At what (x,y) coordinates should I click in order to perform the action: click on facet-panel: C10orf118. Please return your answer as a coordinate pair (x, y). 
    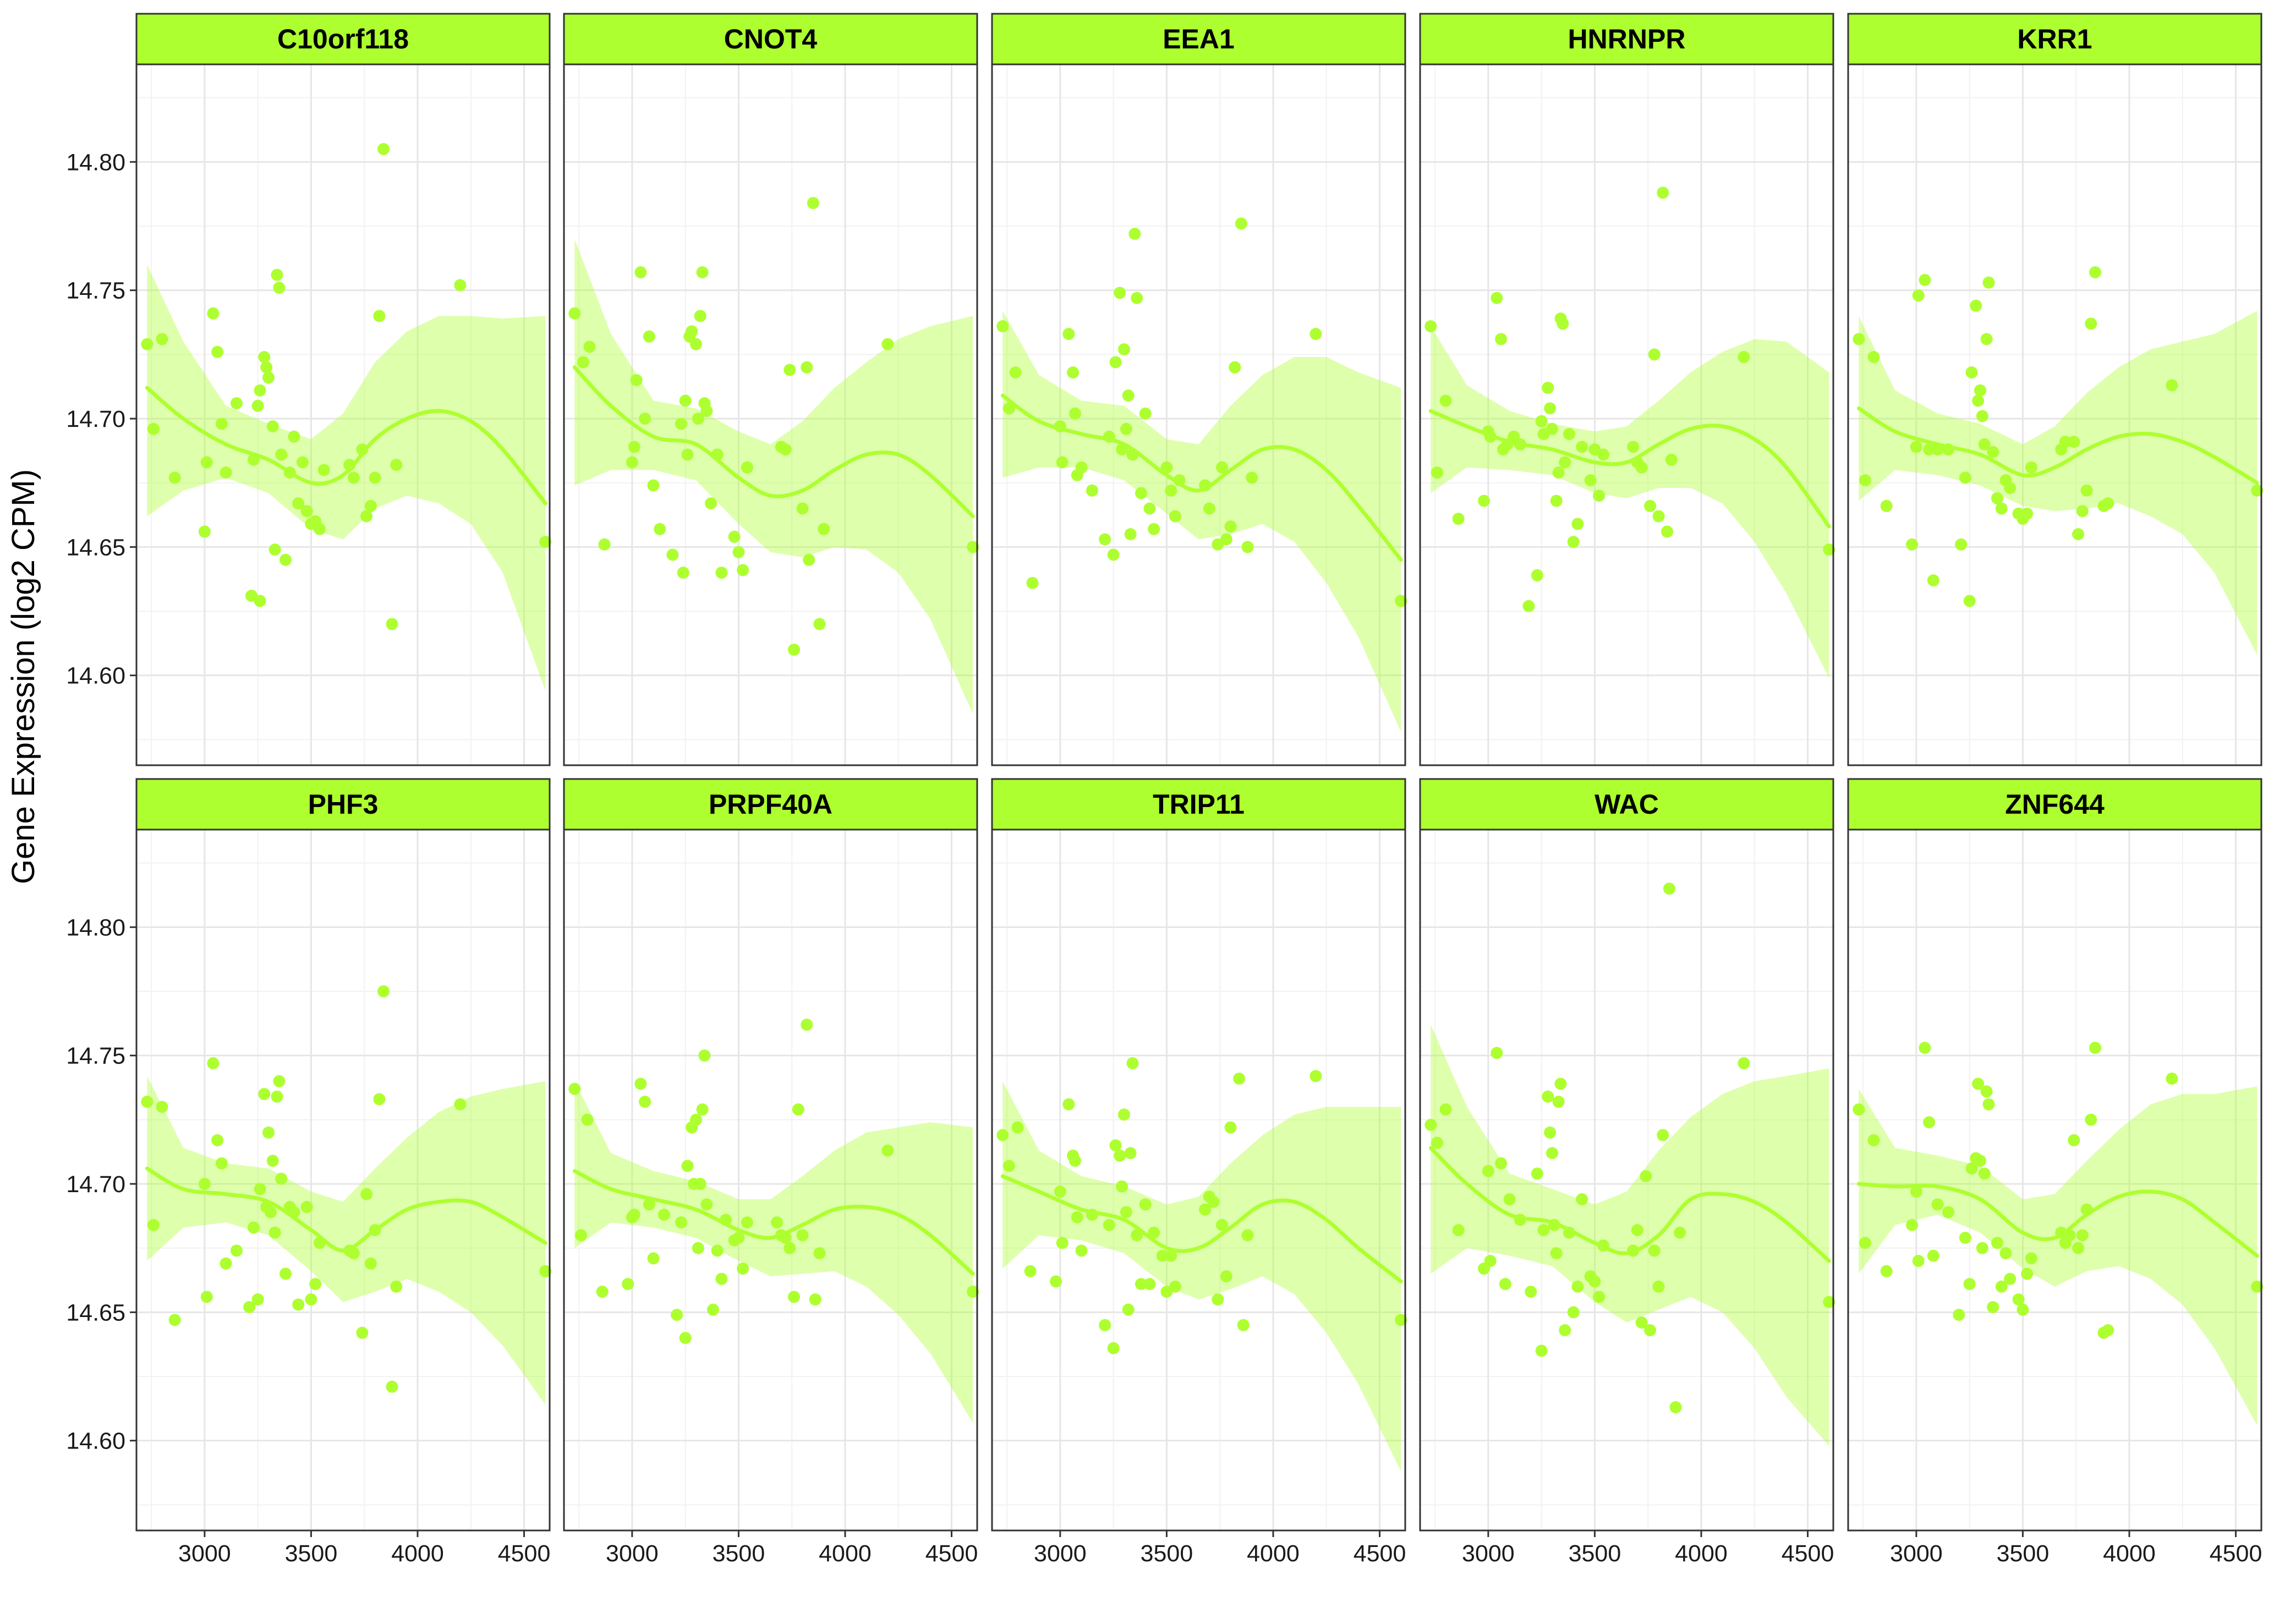
    Looking at the image, I should click on (343, 389).